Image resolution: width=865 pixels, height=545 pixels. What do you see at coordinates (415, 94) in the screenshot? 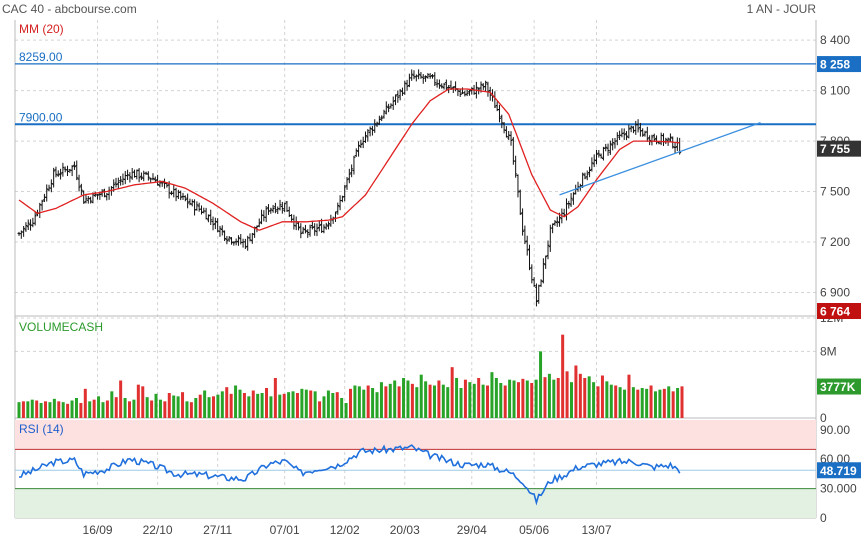
I see `horizontal-levels` at bounding box center [415, 94].